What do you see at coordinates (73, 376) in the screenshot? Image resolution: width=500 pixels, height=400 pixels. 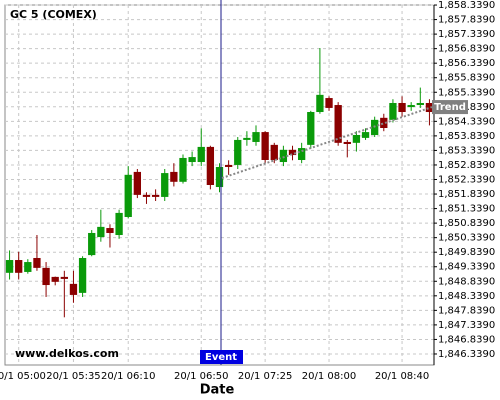 I see `x-tick-label: 20/1 05:35` at bounding box center [73, 376].